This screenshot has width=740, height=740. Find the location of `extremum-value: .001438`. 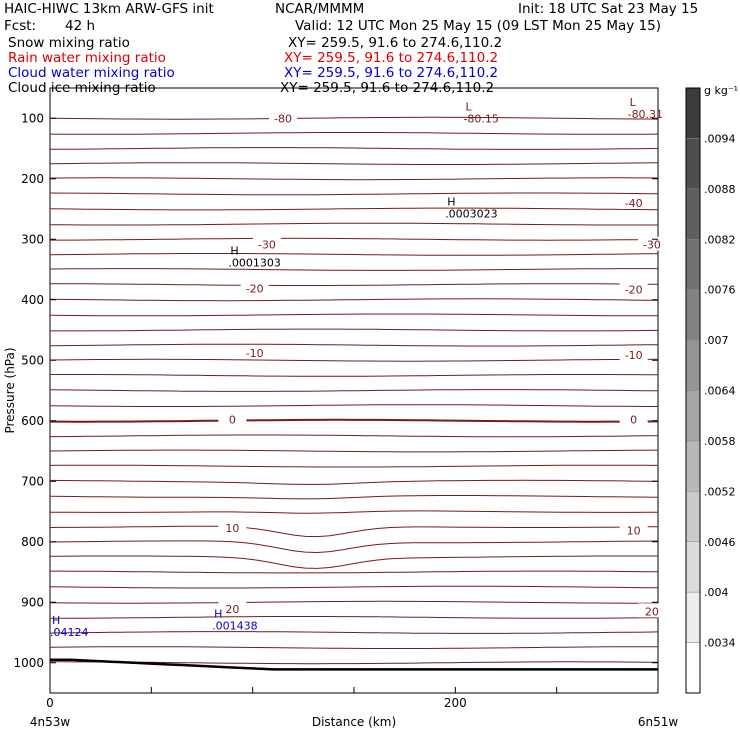

extremum-value: .001438 is located at coordinates (235, 625).